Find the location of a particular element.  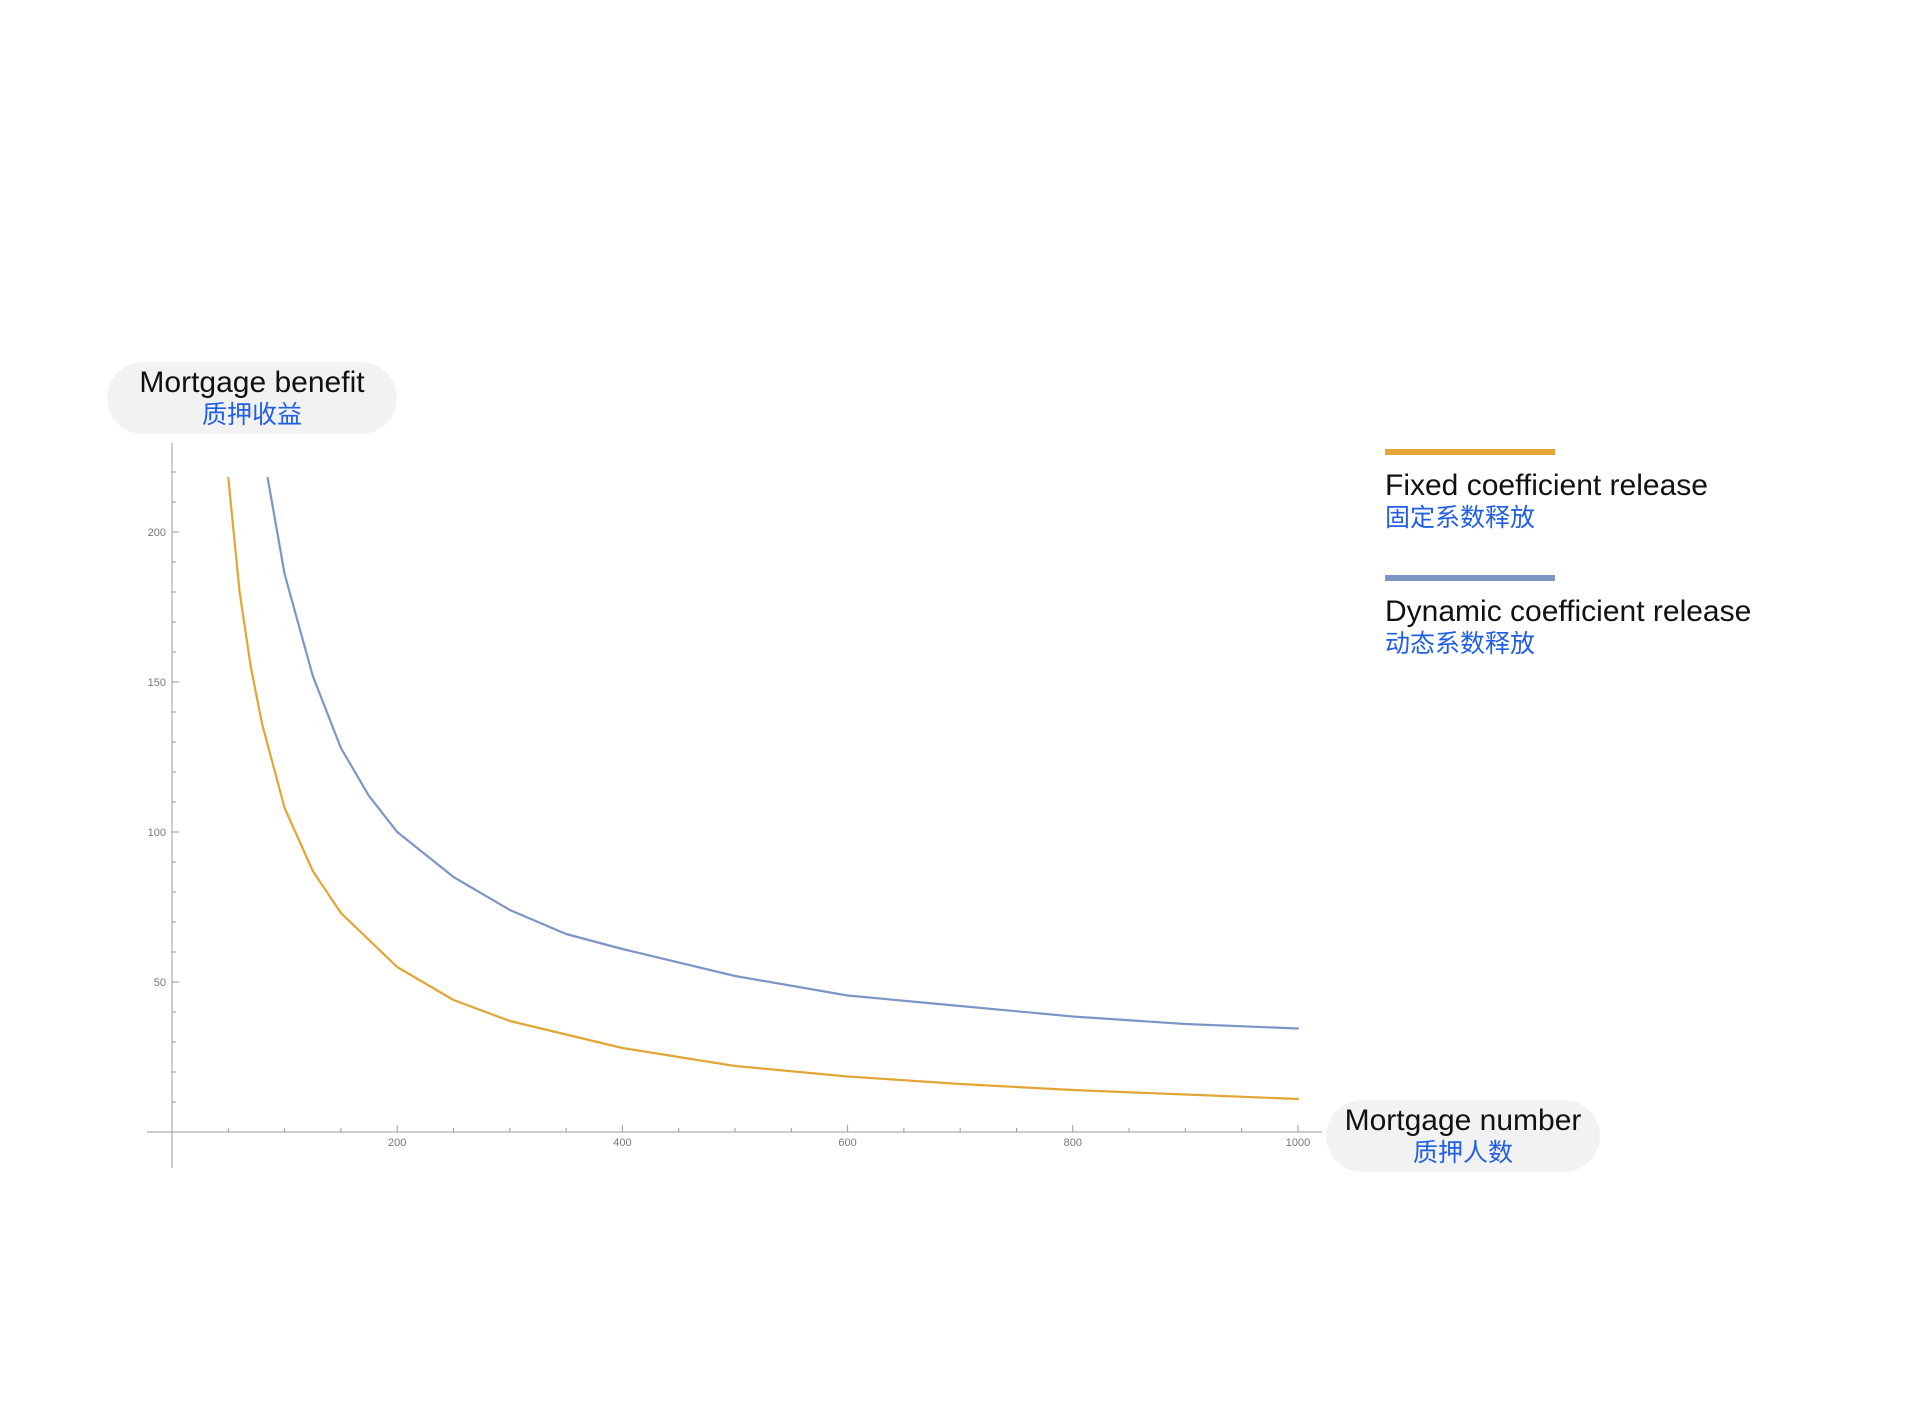

x-axis-label-en: Mortgage number is located at coordinates (1463, 1120).